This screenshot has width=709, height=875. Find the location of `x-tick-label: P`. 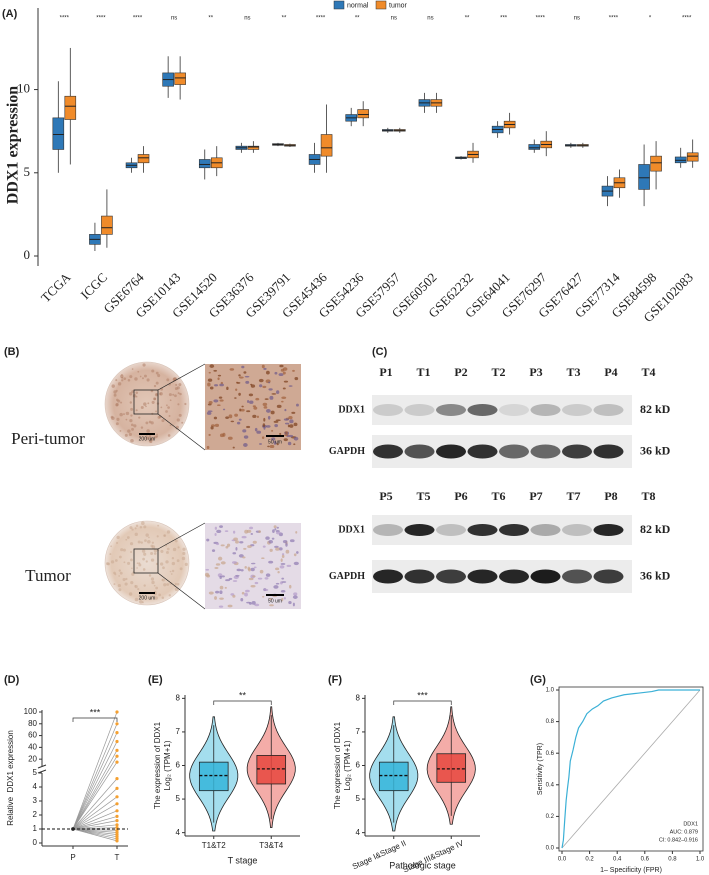

x-tick-label: P is located at coordinates (72, 857).